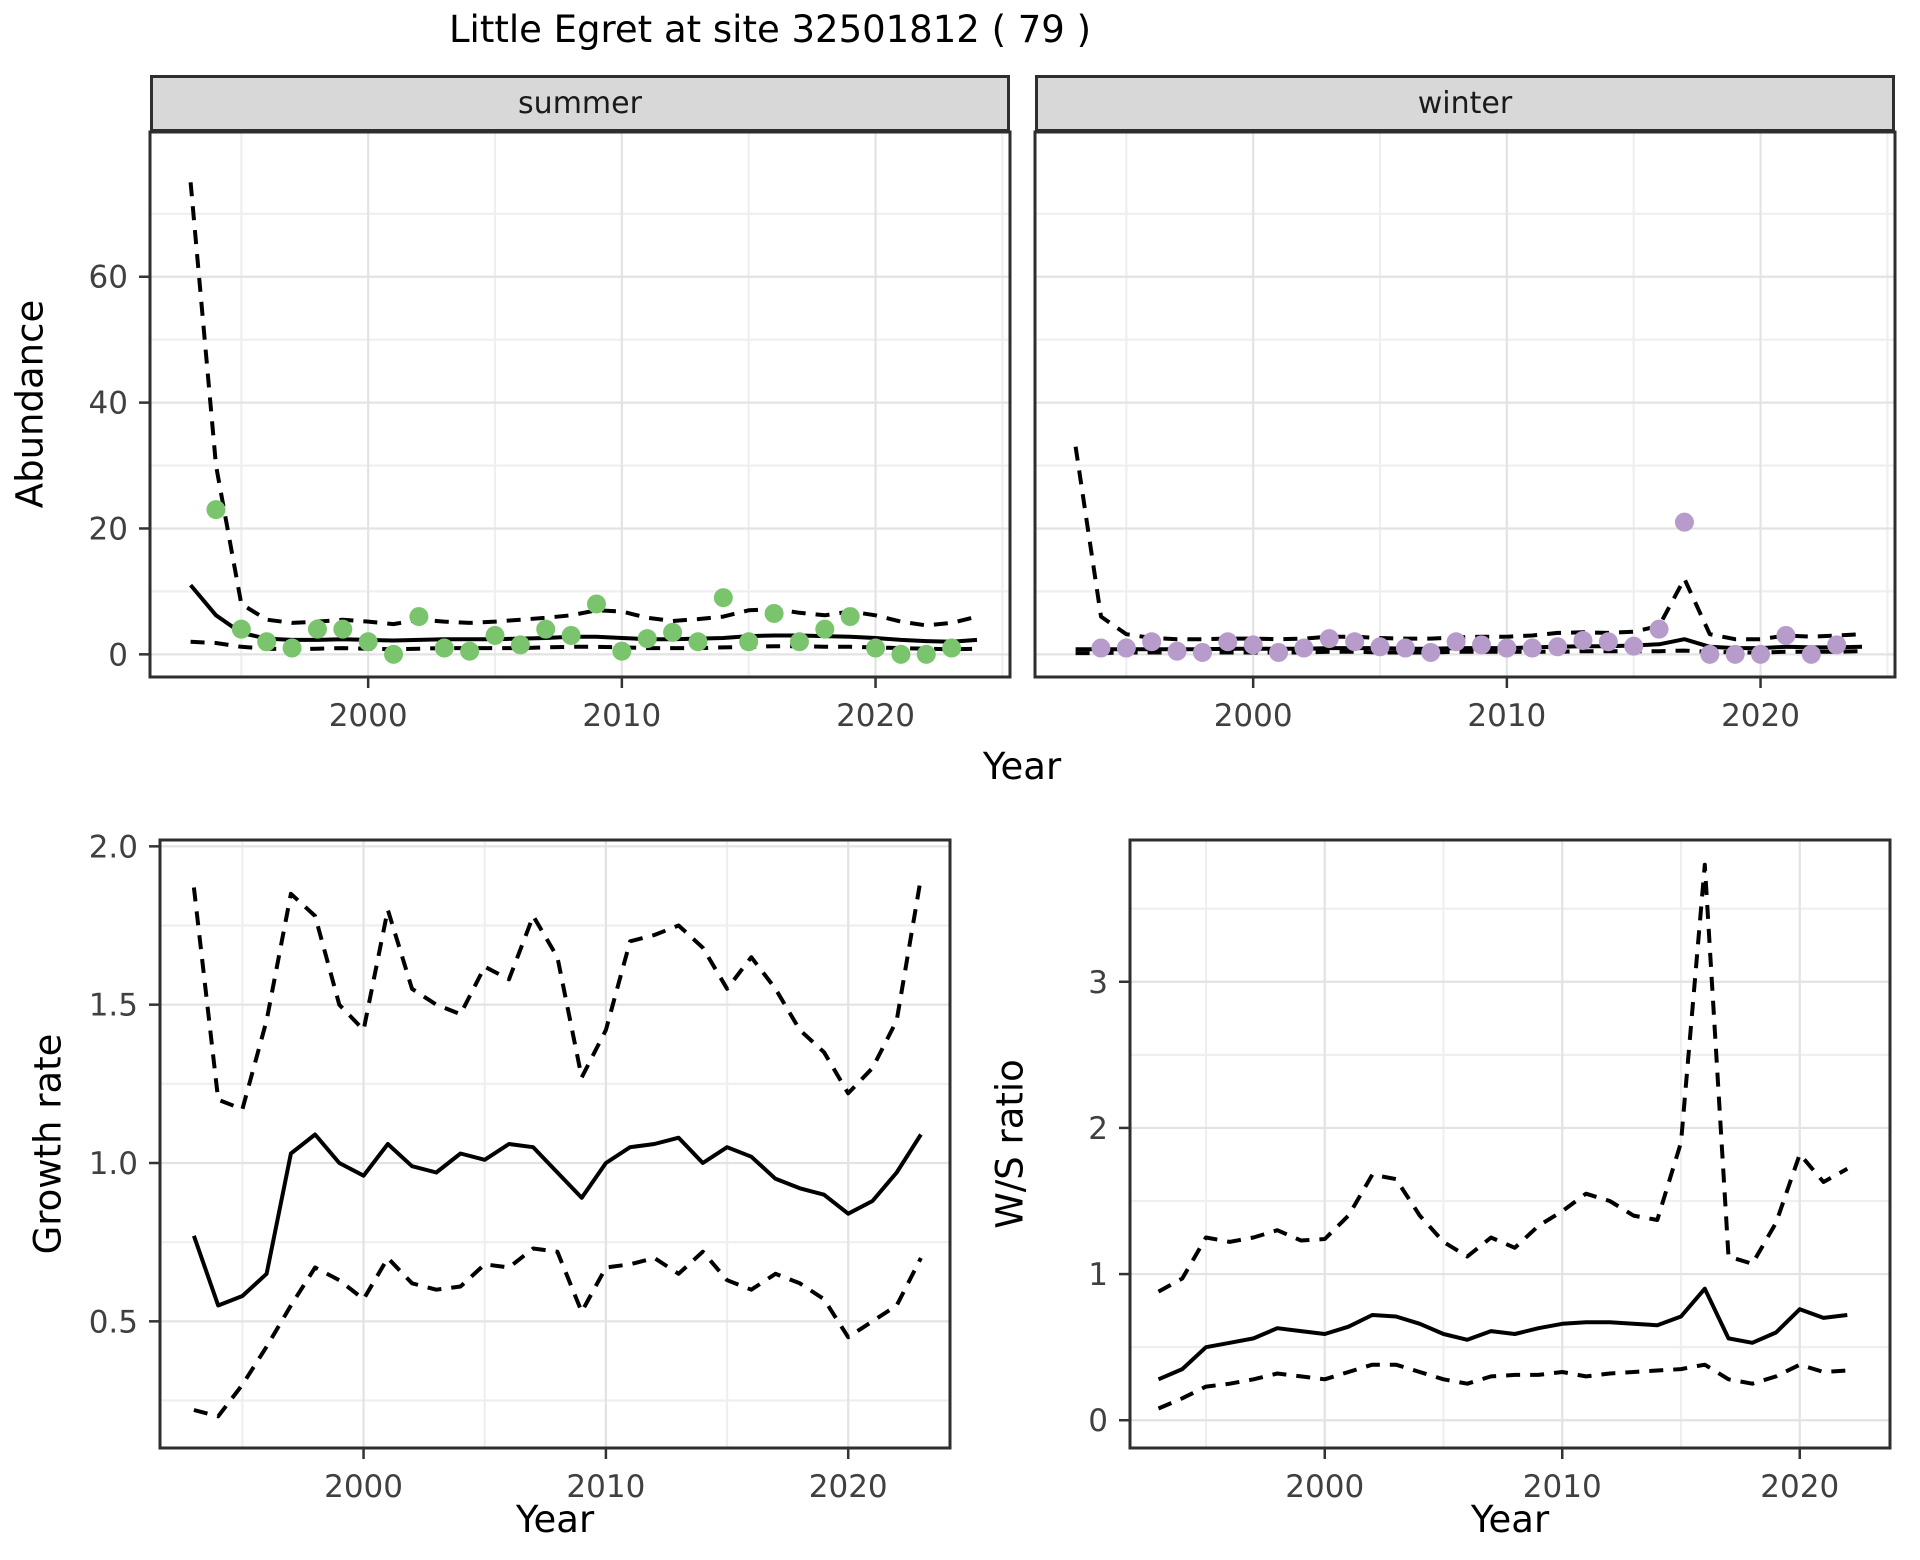  Describe the element at coordinates (108, 404) in the screenshot. I see `y-tick-label: 40` at that location.